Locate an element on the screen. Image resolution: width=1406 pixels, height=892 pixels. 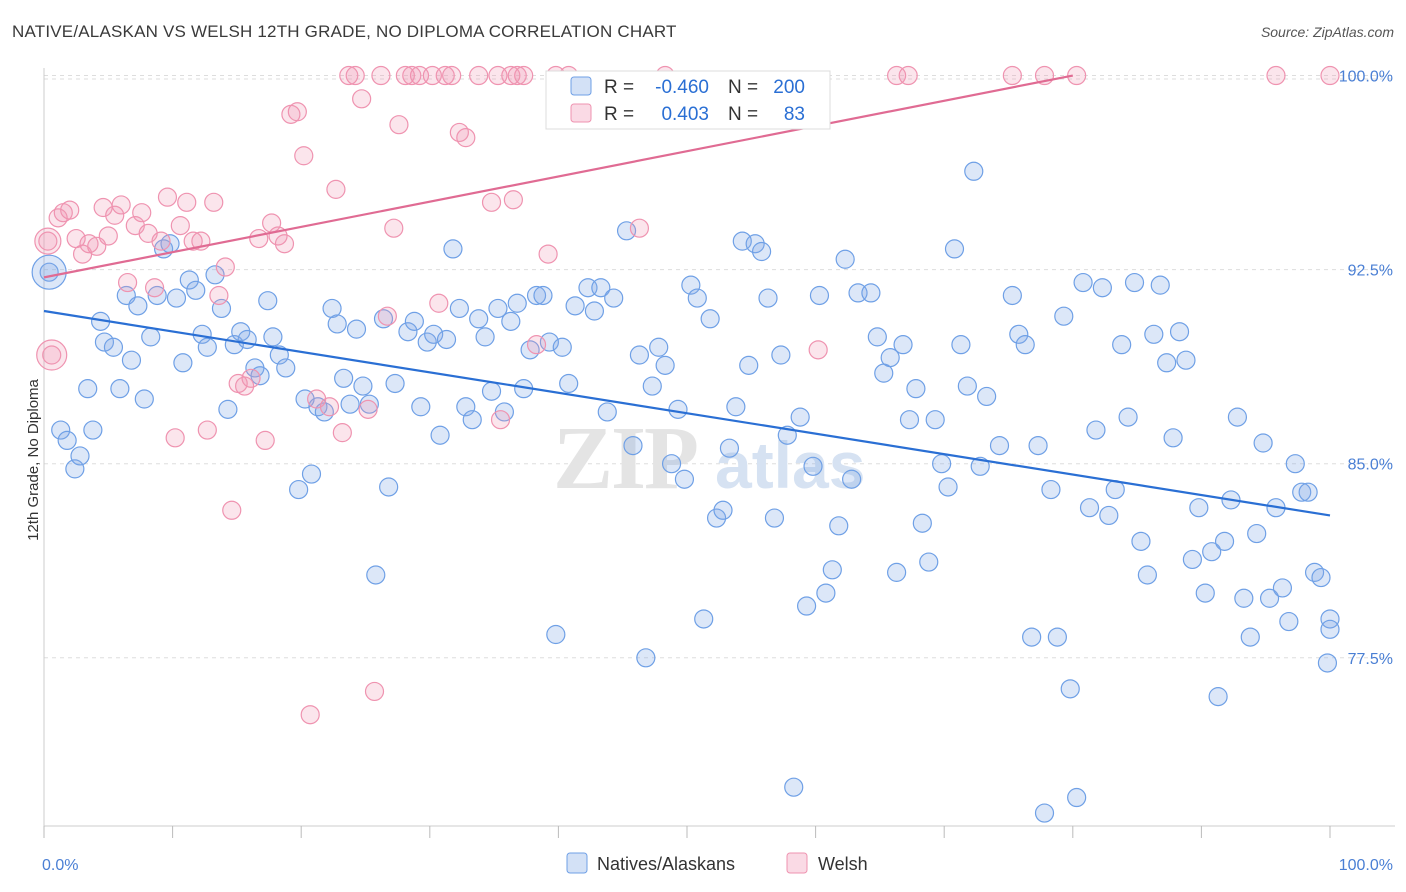
x-tick-label: 0.0% is located at coordinates (60, 865).